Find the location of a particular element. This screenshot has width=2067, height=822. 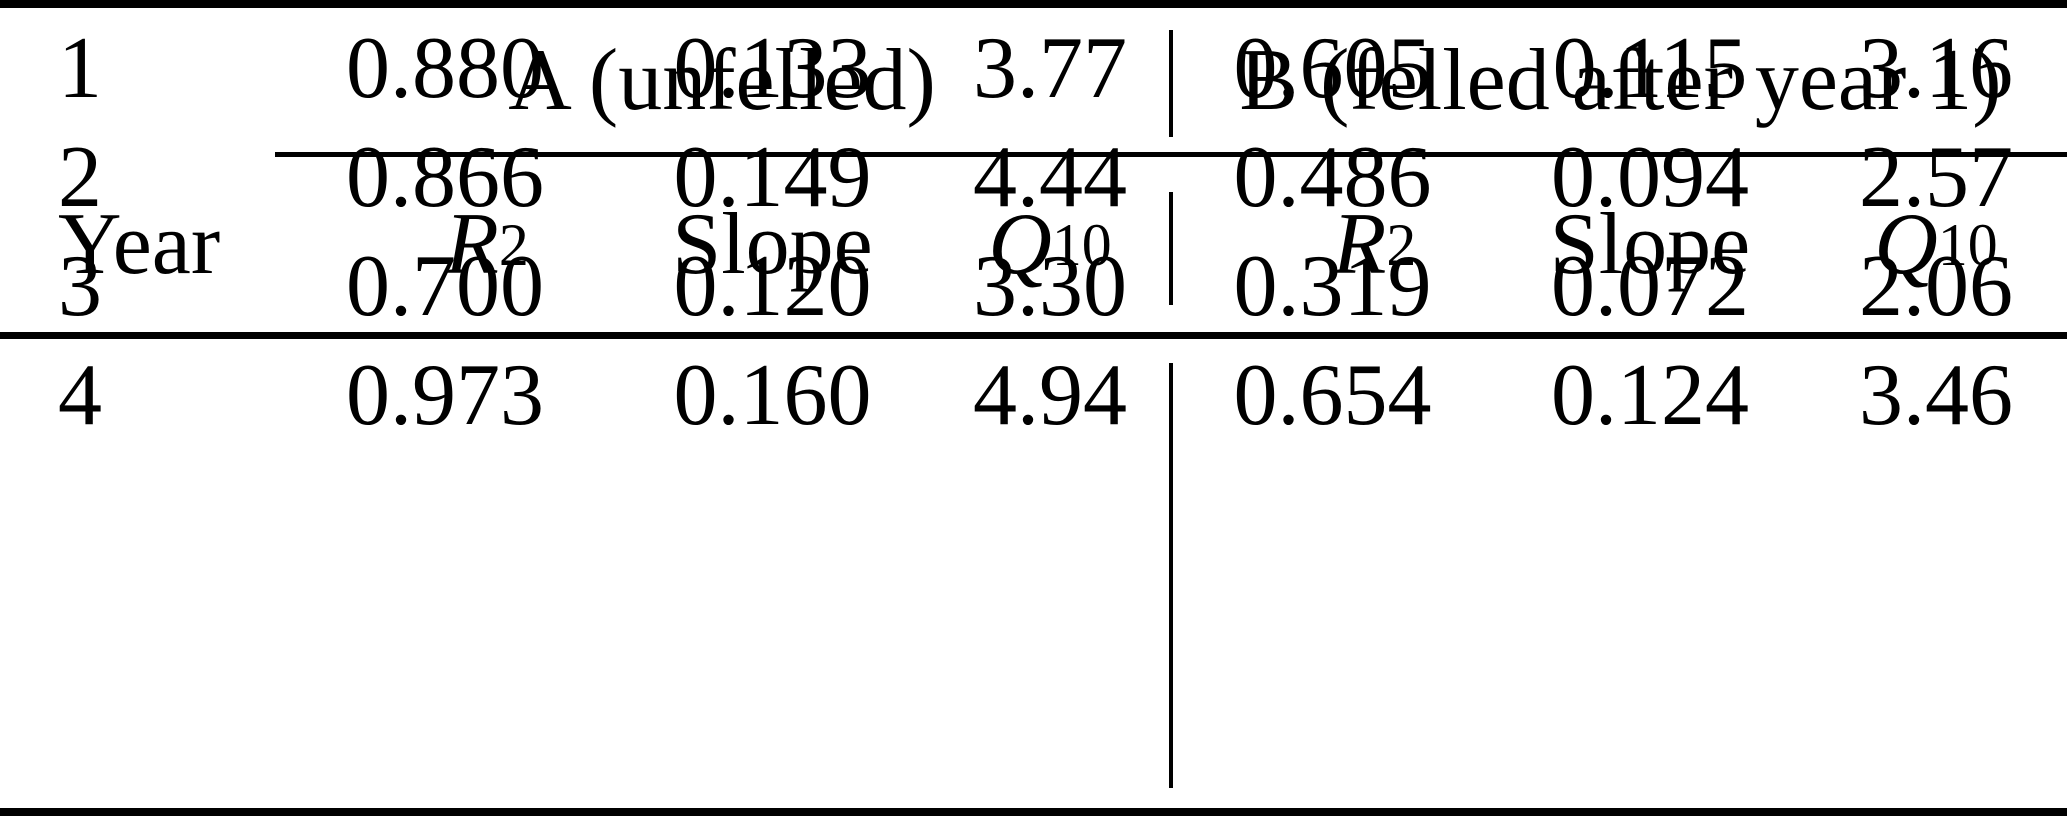

cell-year: 3 is located at coordinates (80, 286).